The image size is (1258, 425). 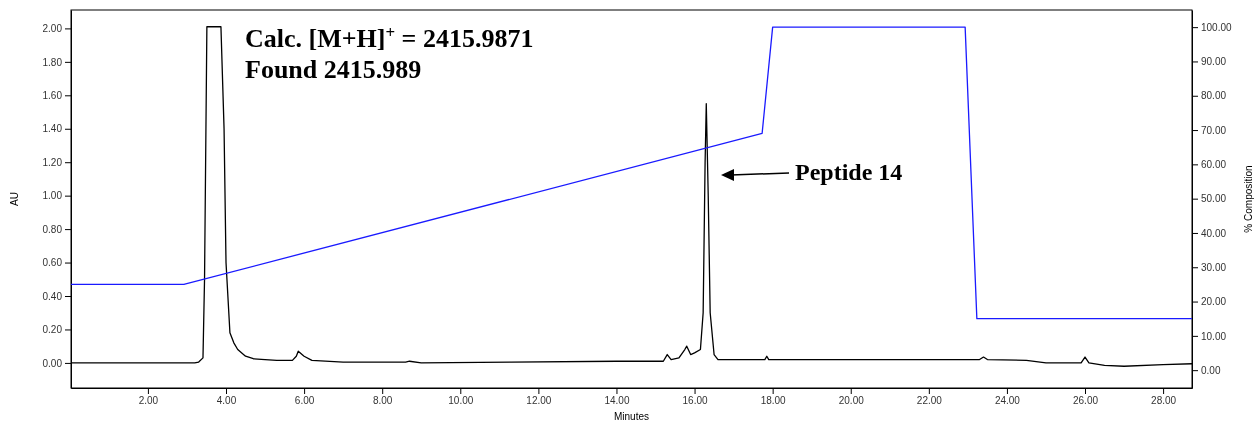 I want to click on y2-tick-label: 80.00, so click(x=1214, y=96).